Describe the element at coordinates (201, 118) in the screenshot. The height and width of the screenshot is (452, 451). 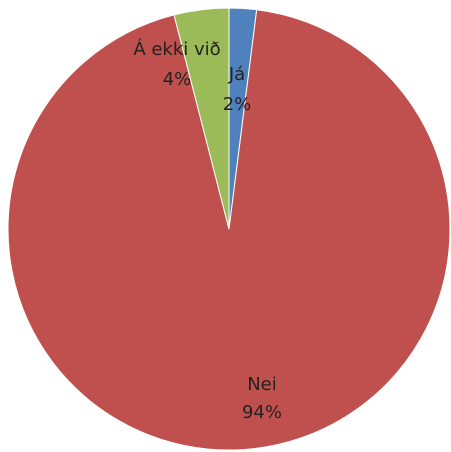
I see `pie-slice` at that location.